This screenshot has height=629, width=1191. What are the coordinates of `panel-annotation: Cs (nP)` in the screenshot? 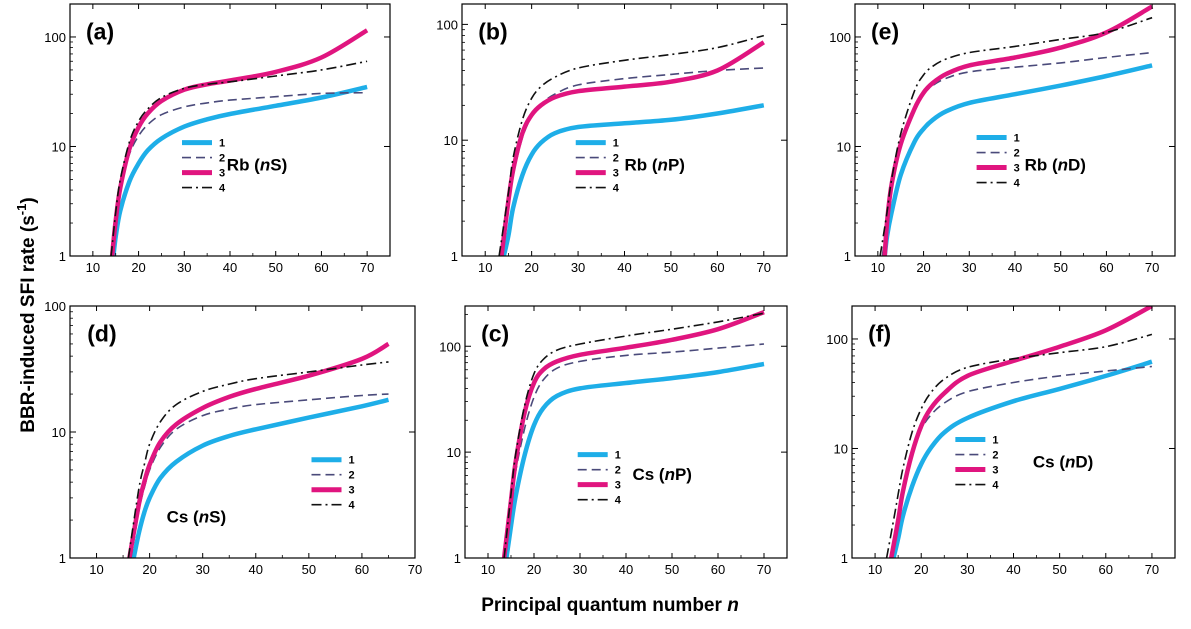 It's located at (662, 474).